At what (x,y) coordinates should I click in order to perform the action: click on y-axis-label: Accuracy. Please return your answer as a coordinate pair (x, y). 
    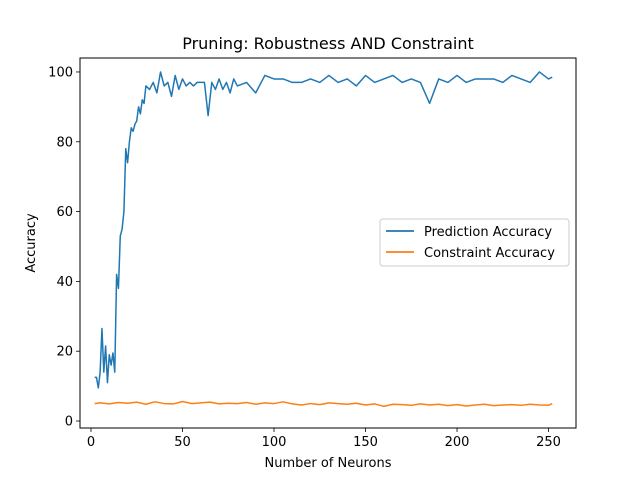
    Looking at the image, I should click on (31, 243).